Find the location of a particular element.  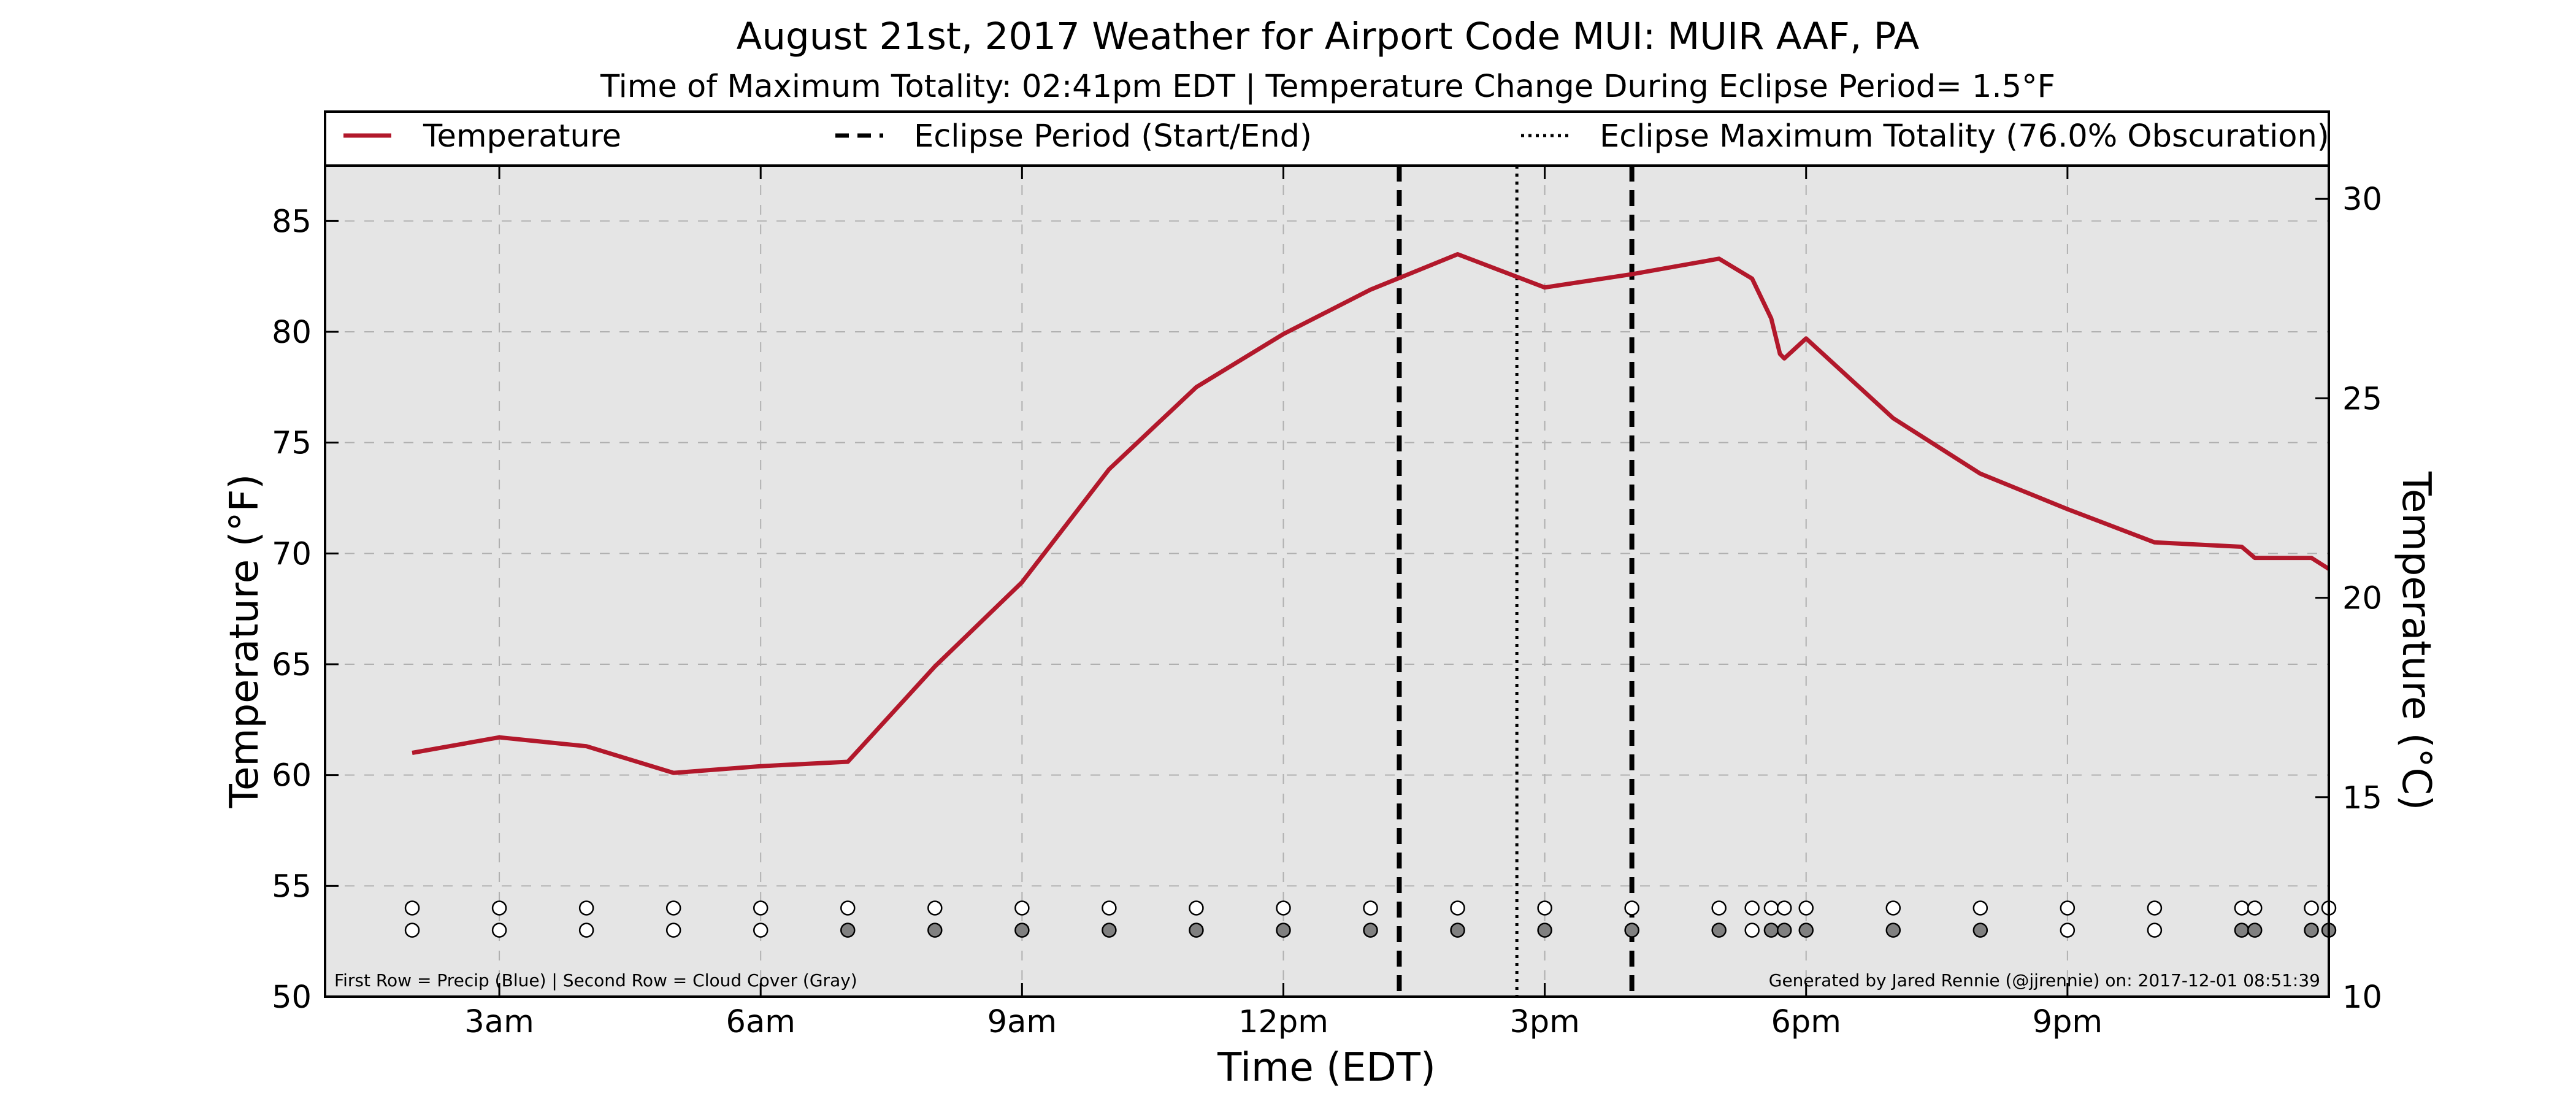

y-tick-label-right: 15 is located at coordinates (2362, 798).